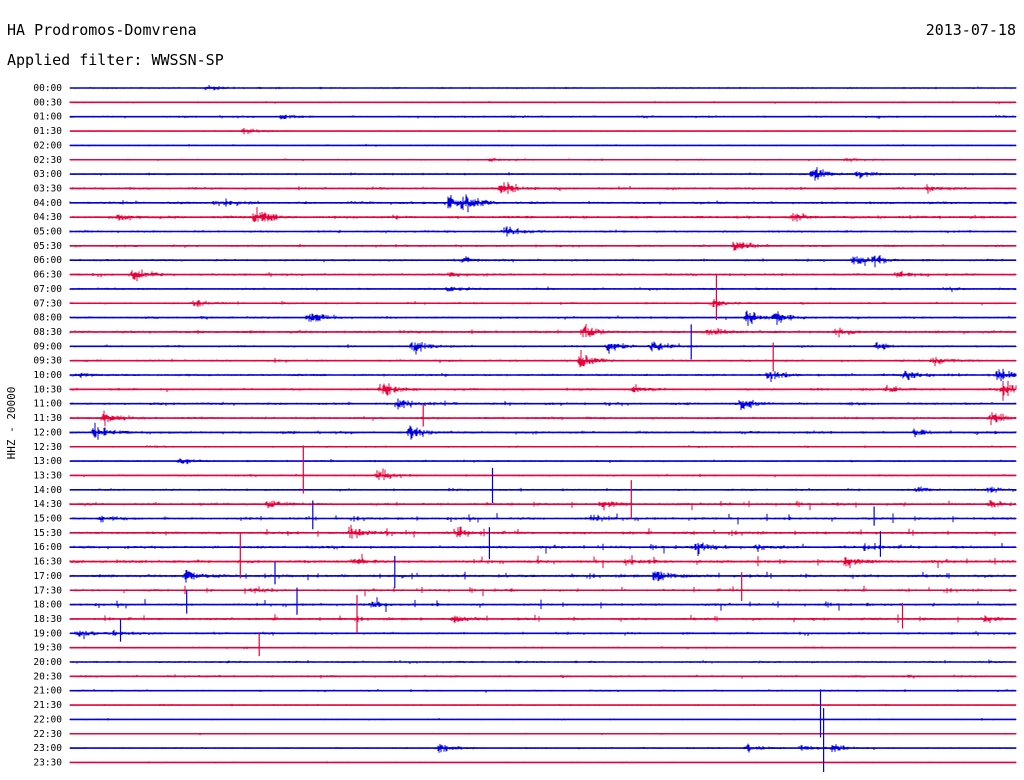 This screenshot has height=780, width=1024. Describe the element at coordinates (47, 605) in the screenshot. I see `time-tick-label: 18:00` at that location.